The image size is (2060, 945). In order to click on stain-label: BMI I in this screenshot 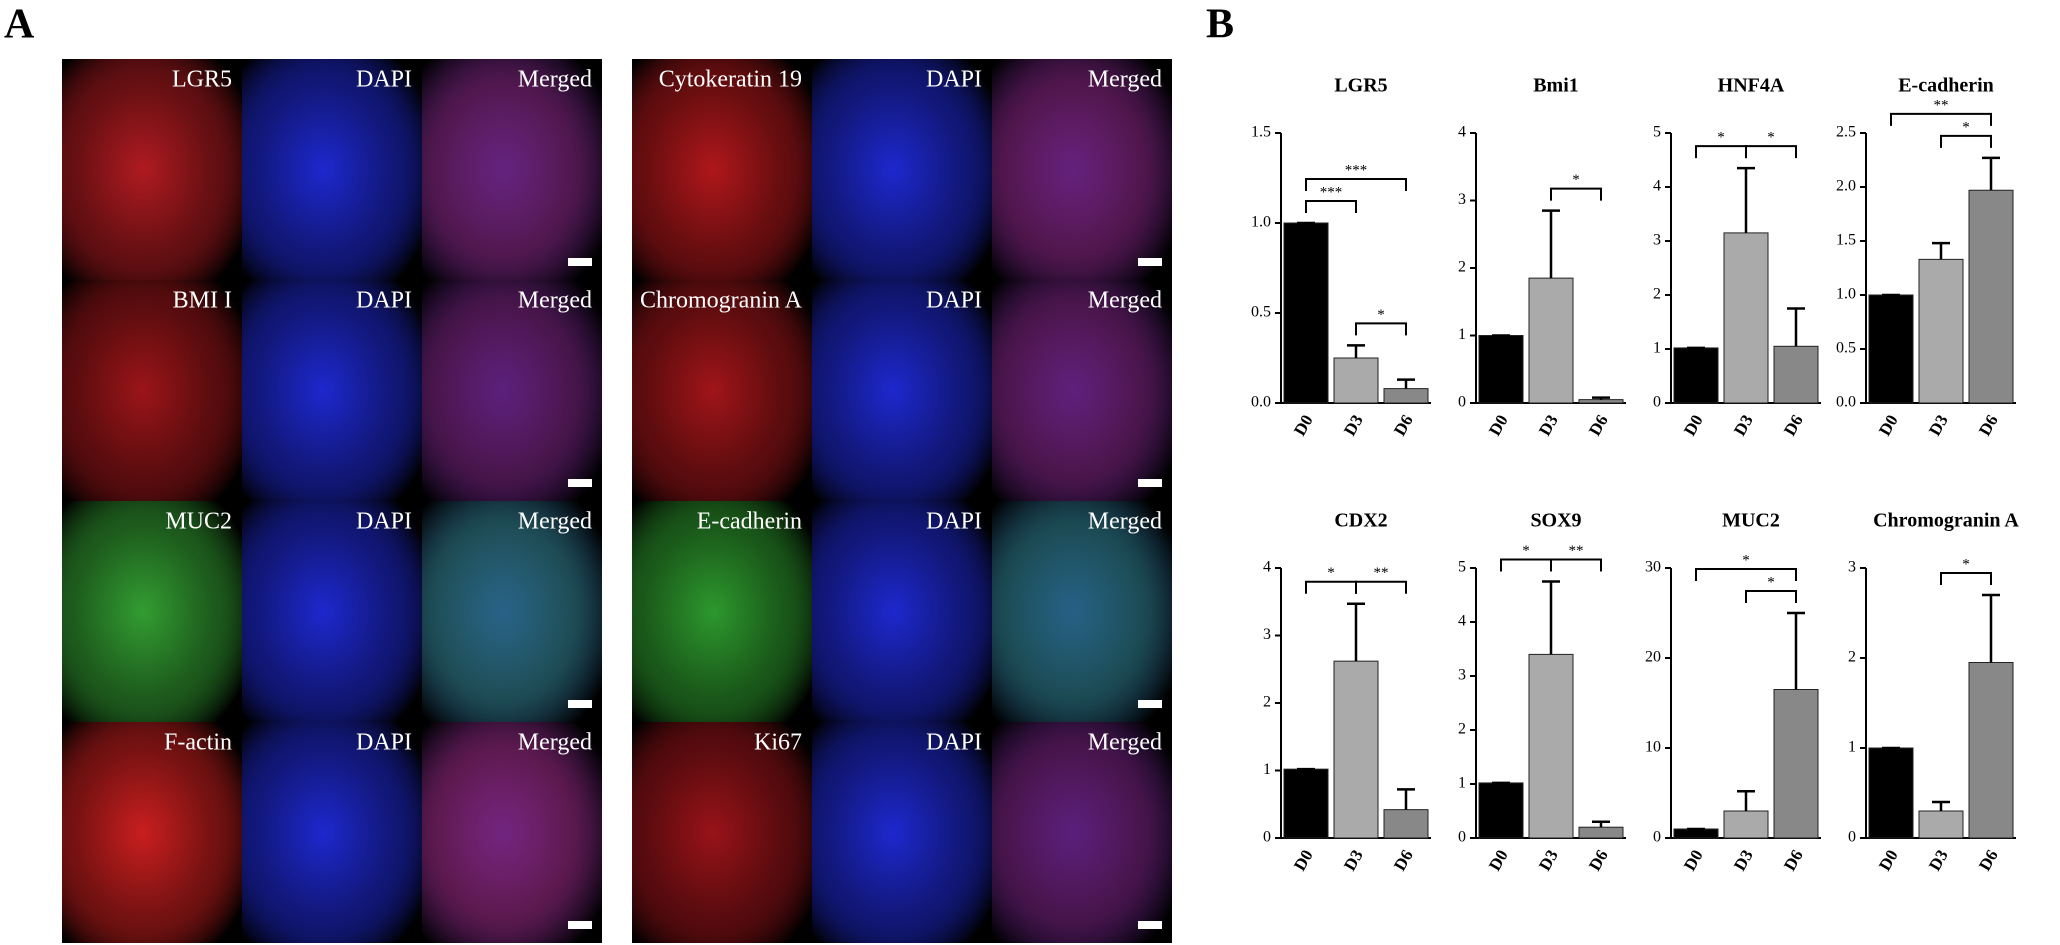, I will do `click(202, 301)`.